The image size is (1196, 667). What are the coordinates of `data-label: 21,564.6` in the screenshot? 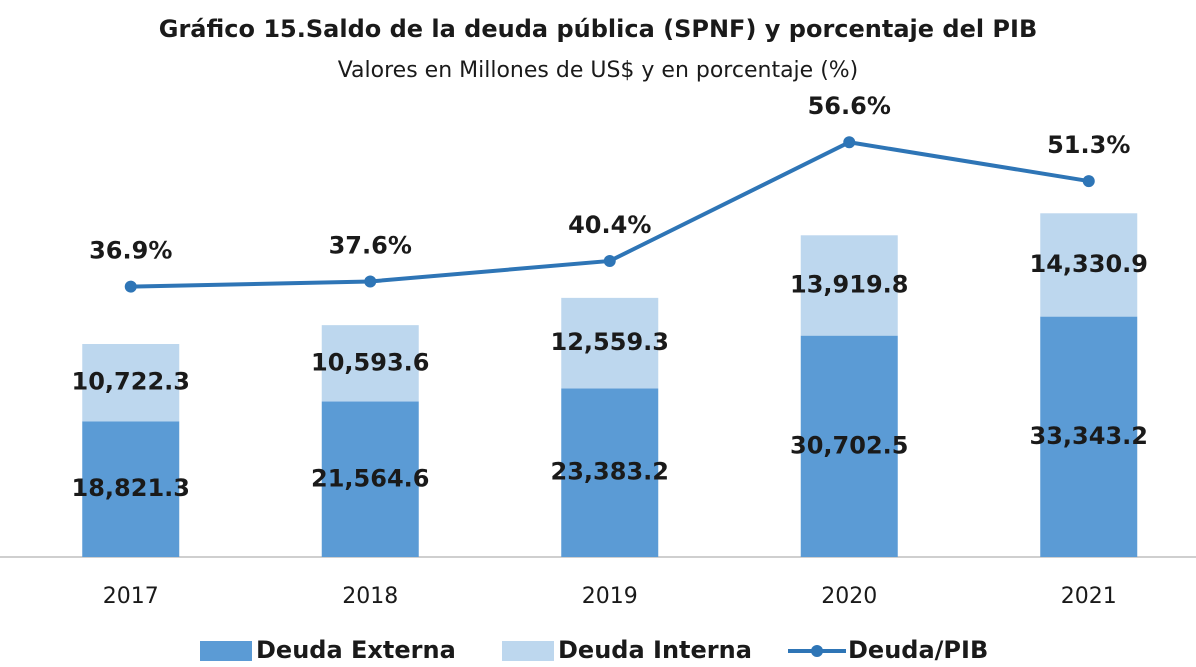 It's located at (370, 478).